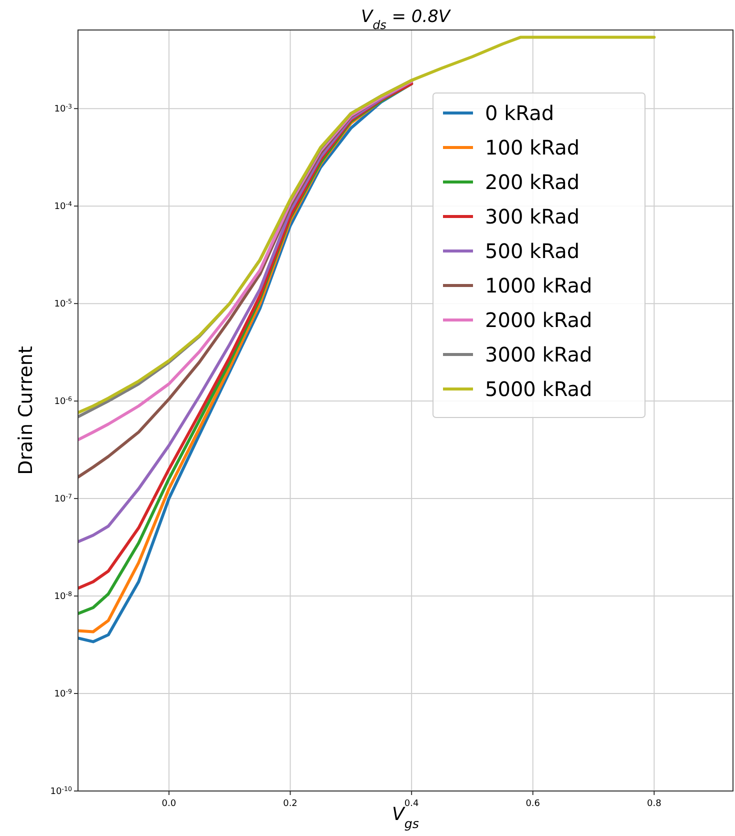  What do you see at coordinates (532, 216) in the screenshot?
I see `legend-label: 300 kRad` at bounding box center [532, 216].